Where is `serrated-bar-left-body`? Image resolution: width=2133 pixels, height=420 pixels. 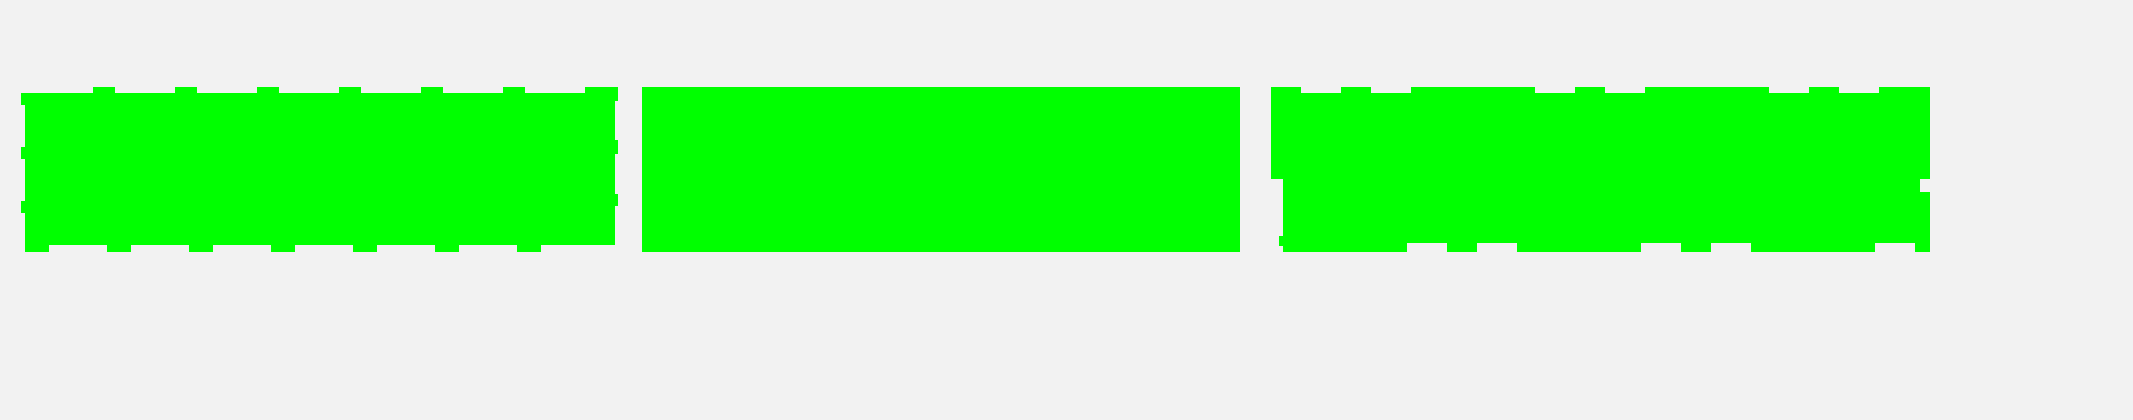
serrated-bar-left-body is located at coordinates (320, 169).